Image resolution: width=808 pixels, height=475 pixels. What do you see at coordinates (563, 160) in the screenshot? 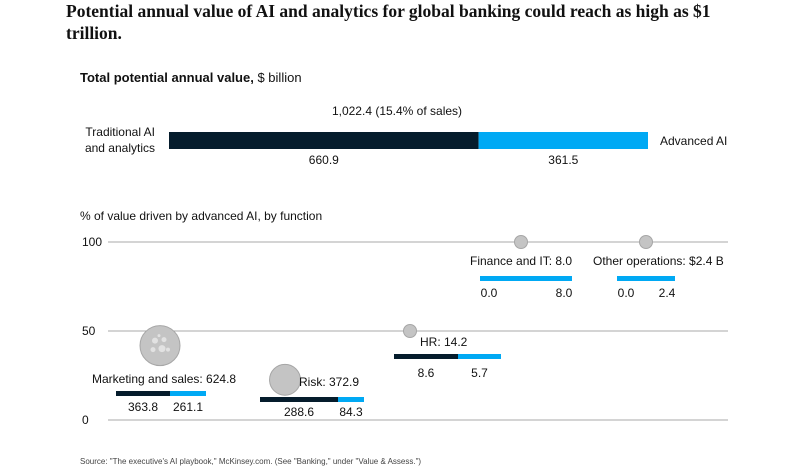
I see `bar-advanced-value: 361.5` at bounding box center [563, 160].